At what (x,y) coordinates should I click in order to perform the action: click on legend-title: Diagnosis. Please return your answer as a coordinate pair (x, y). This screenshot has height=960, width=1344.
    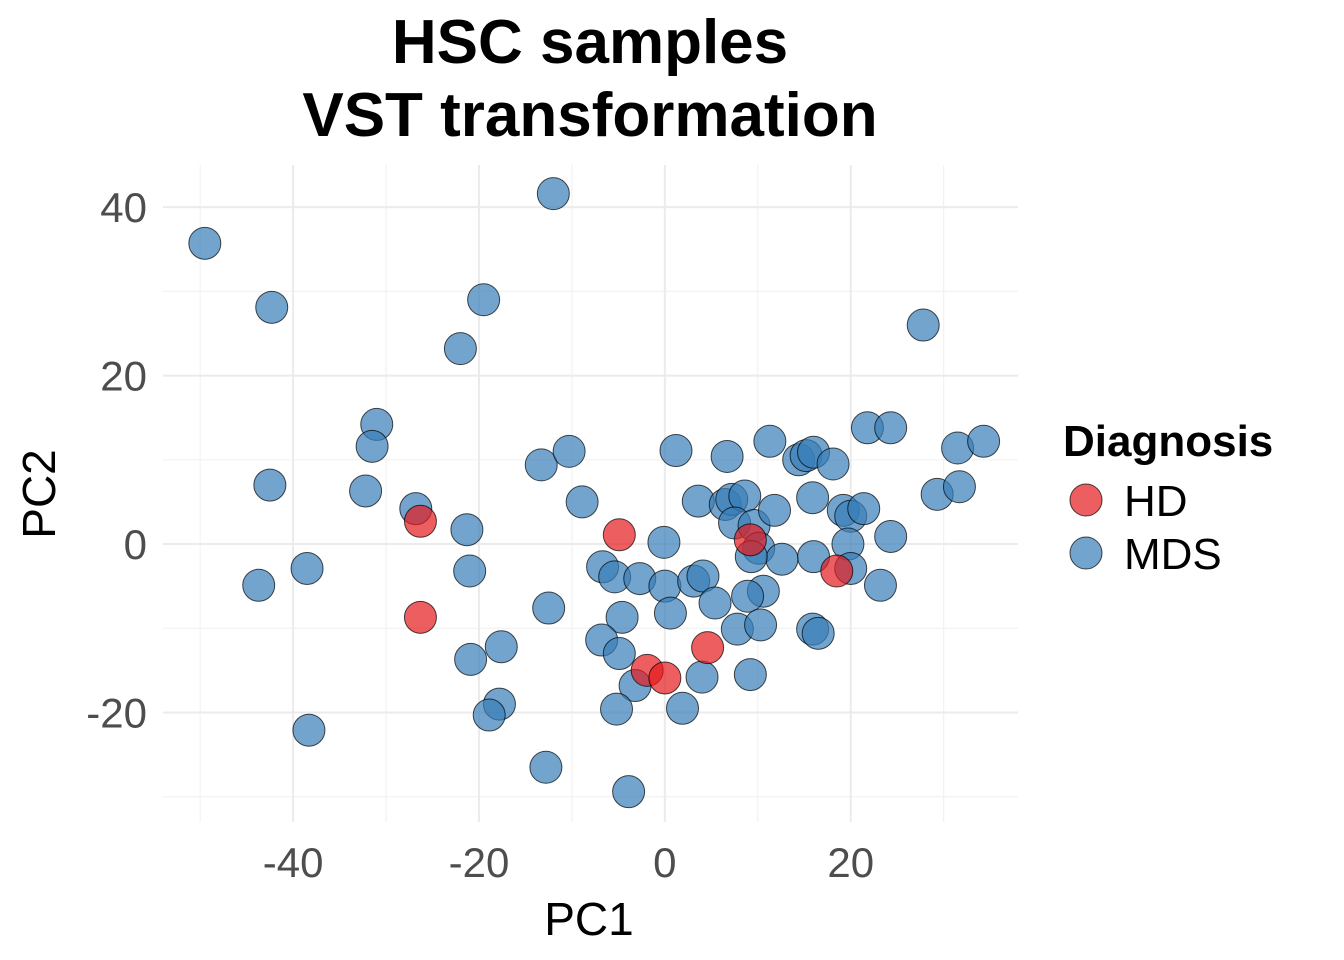
    Looking at the image, I should click on (1168, 441).